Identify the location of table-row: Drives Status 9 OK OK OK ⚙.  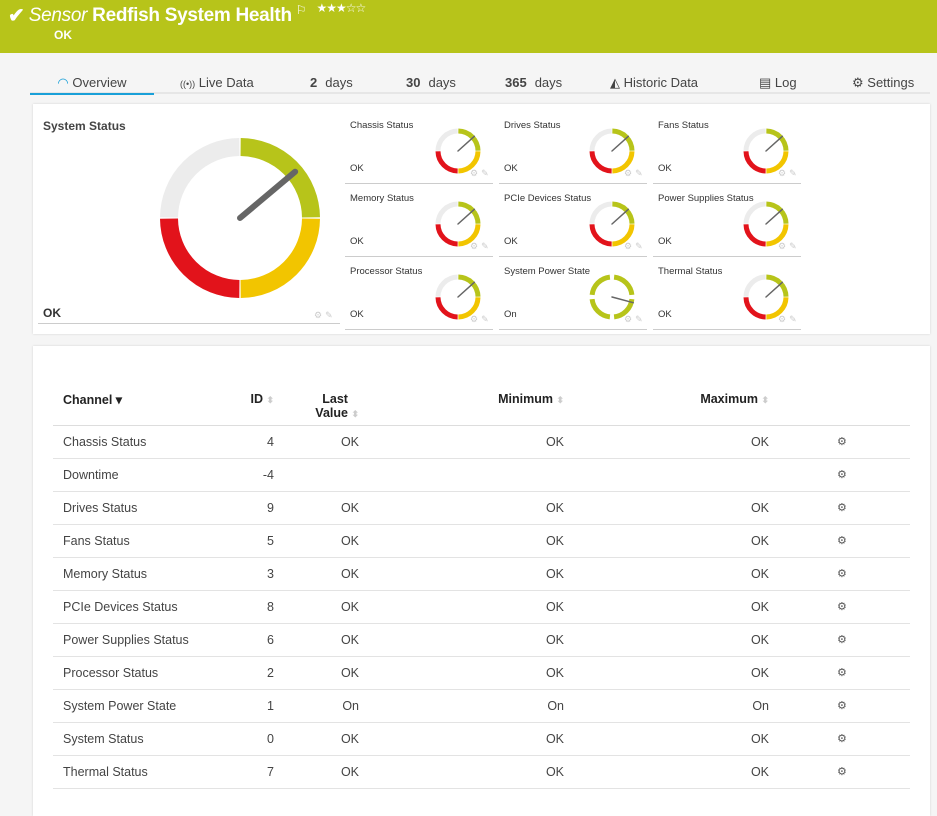
(481, 508).